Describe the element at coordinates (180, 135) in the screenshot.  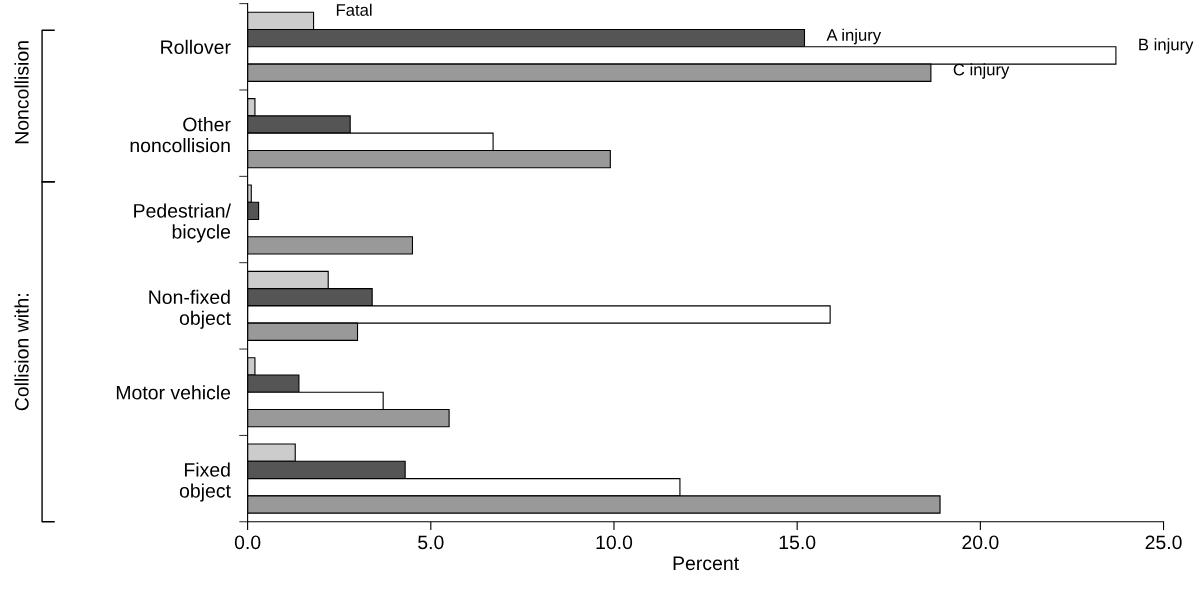
I see `y-tick-label: Other noncollision` at that location.